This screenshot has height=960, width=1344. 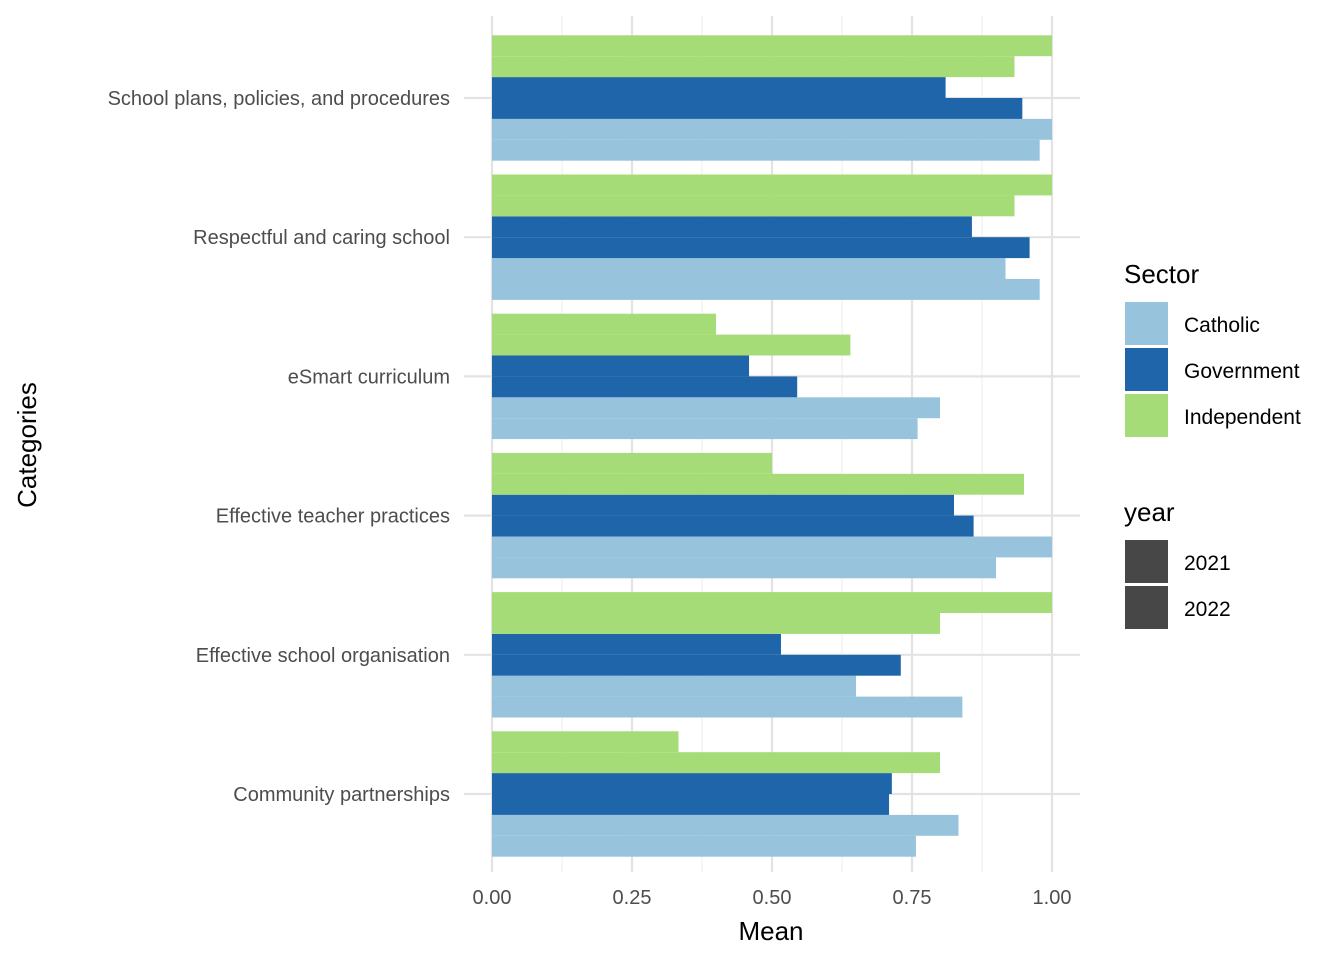 What do you see at coordinates (1052, 898) in the screenshot?
I see `x-tick-label: 1.00` at bounding box center [1052, 898].